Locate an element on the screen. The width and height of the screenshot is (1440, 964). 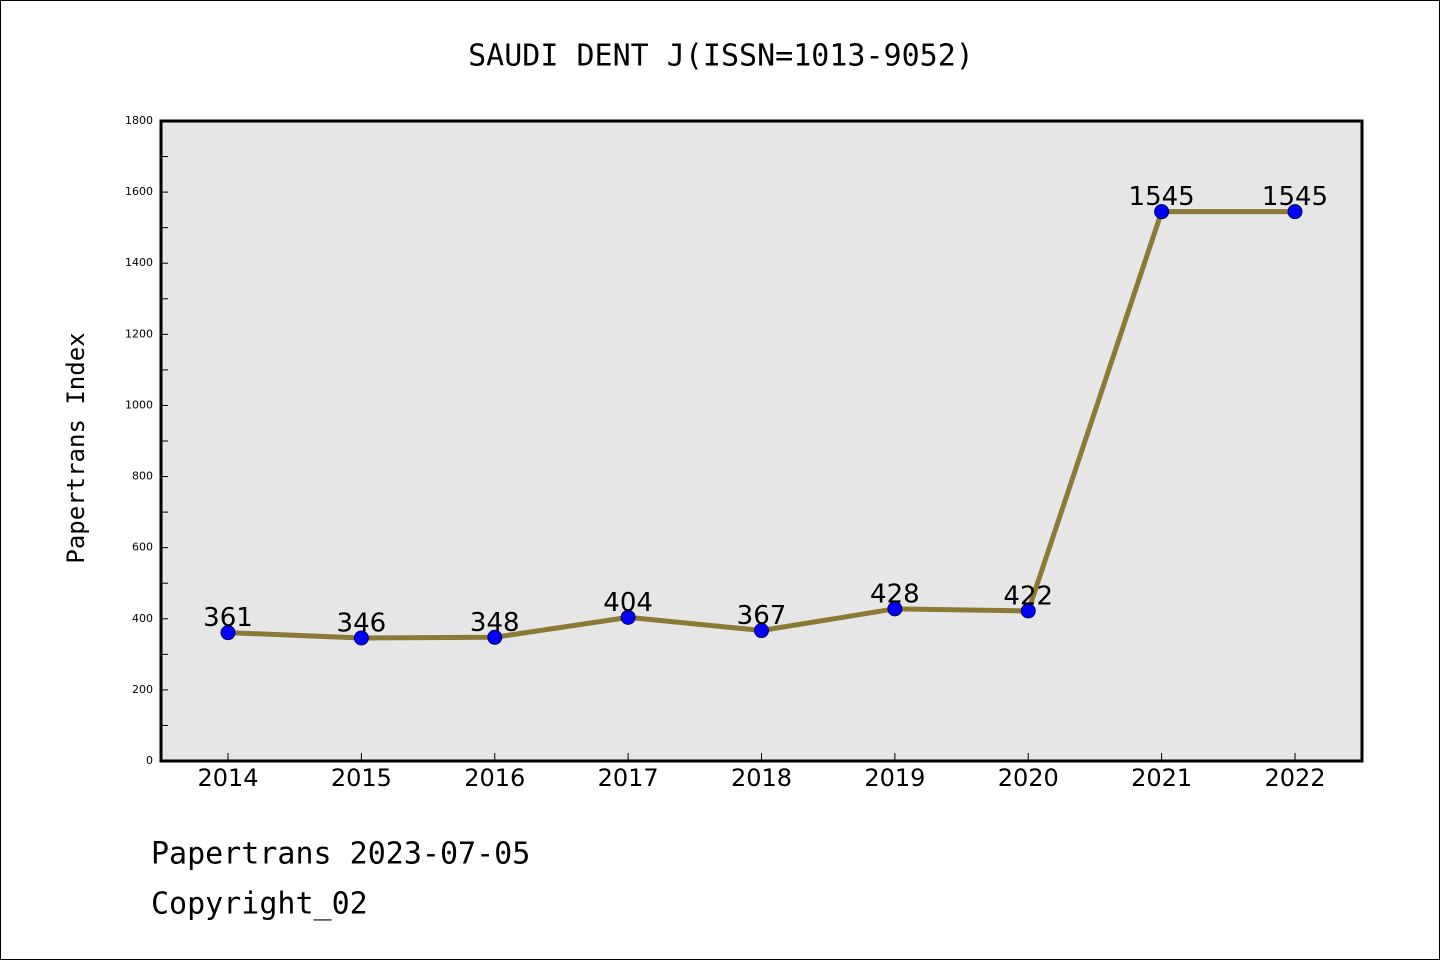
y-tick-label: 200 is located at coordinates (142, 689).